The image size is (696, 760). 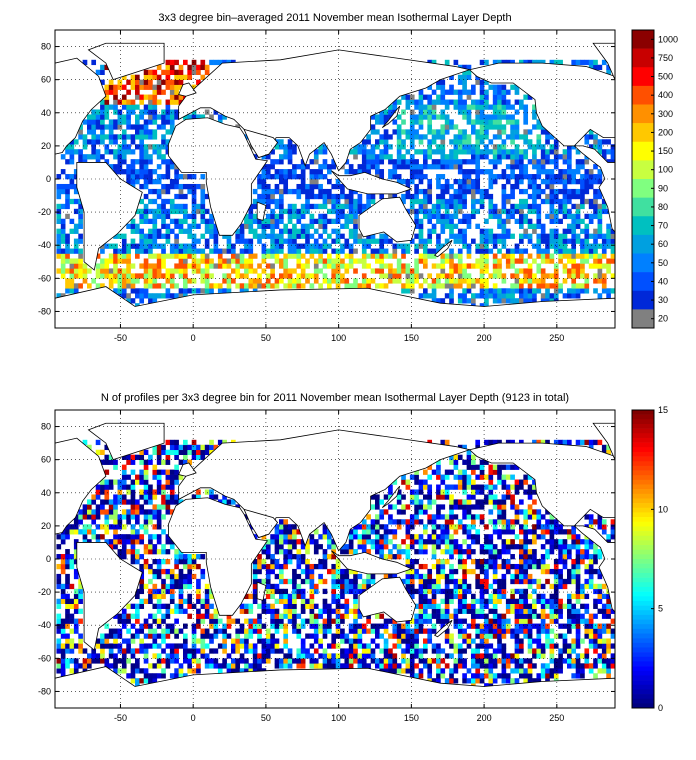 What do you see at coordinates (484, 338) in the screenshot?
I see `ild-xtick-label: 200` at bounding box center [484, 338].